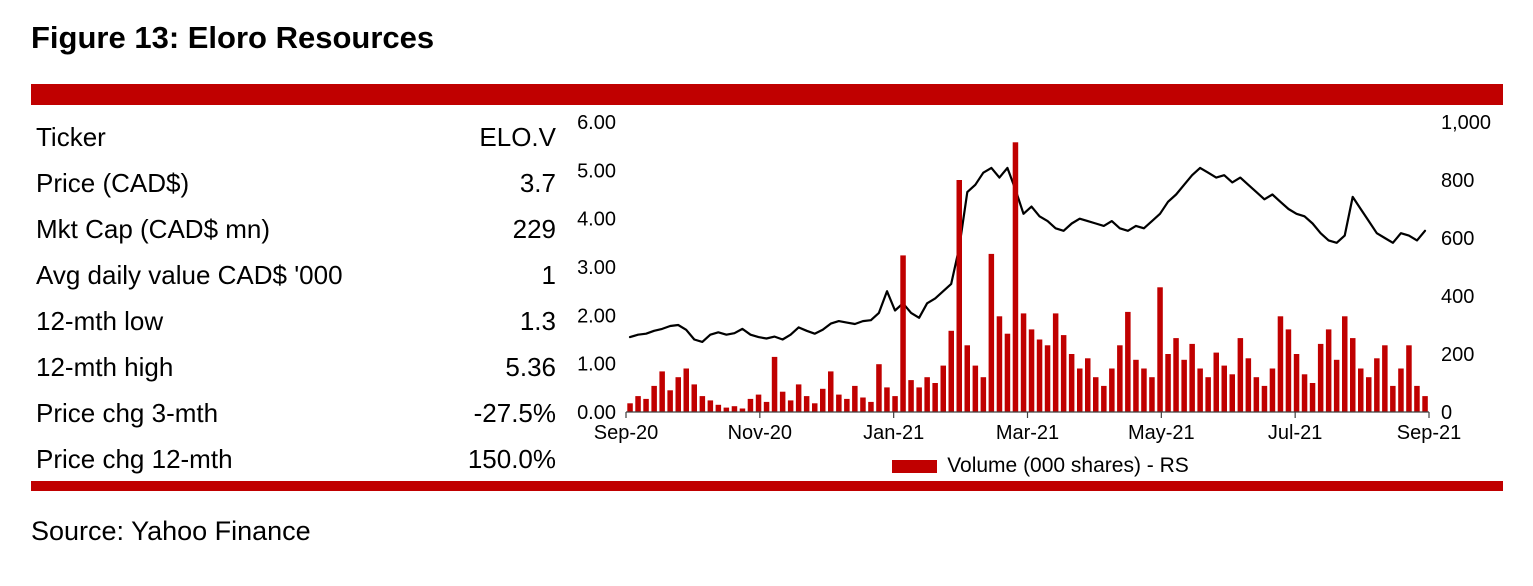  I want to click on stat-label: Price chg 3-mth, so click(127, 412).